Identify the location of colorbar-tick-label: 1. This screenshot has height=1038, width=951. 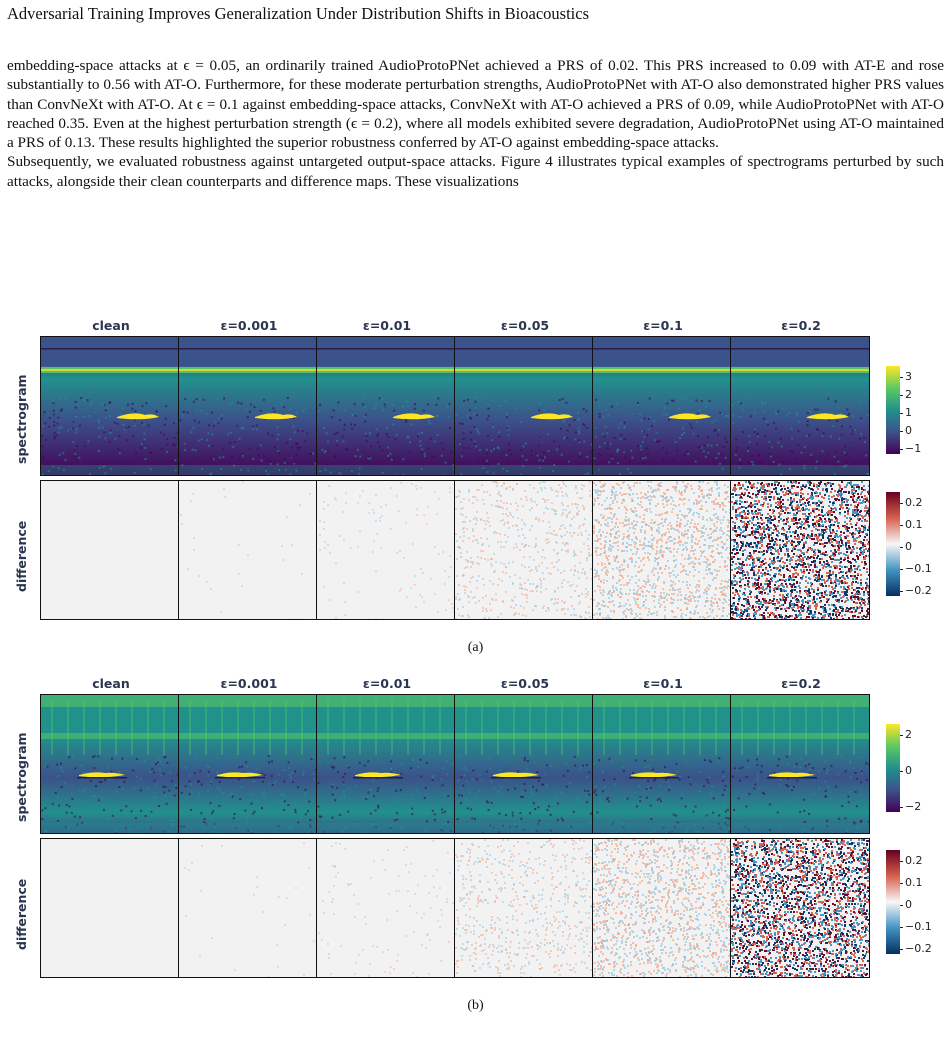
(906, 412).